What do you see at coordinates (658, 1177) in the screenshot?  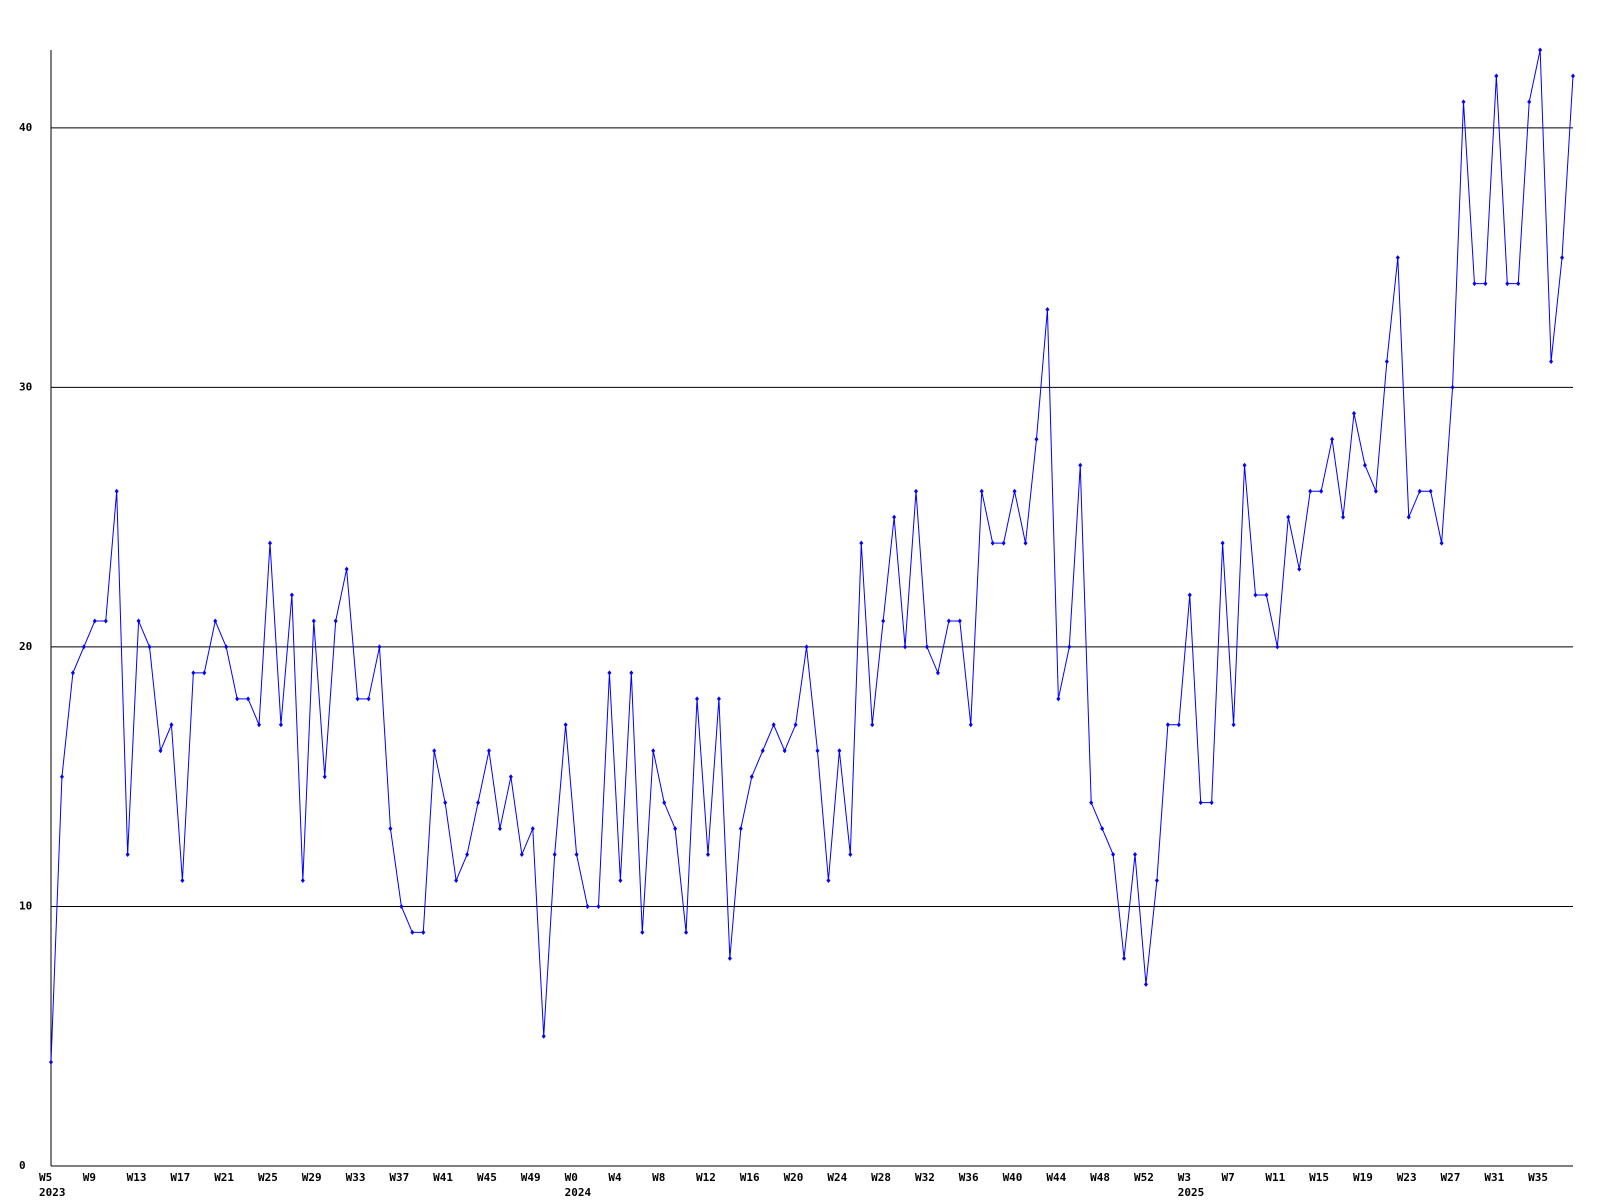 I see `x-tick-label: W8` at bounding box center [658, 1177].